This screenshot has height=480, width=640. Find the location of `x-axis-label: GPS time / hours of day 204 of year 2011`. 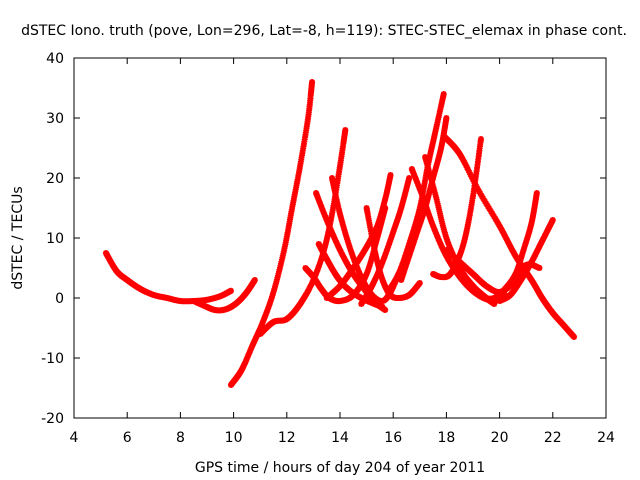

x-axis-label: GPS time / hours of day 204 of year 2011 is located at coordinates (340, 468).